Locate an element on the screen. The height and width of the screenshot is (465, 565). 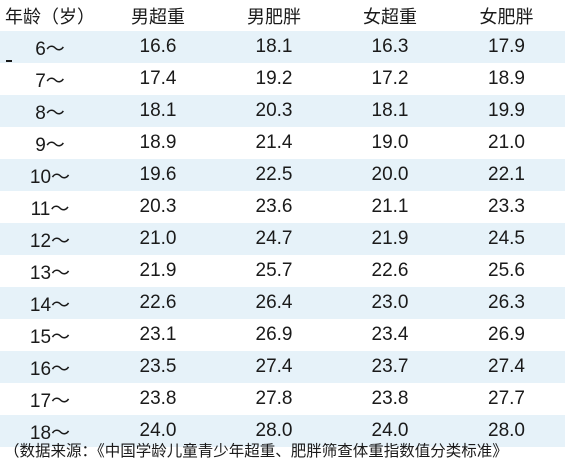
table-row: 6～ 16.6 18.1 16.3 17.9 is located at coordinates (282, 47).